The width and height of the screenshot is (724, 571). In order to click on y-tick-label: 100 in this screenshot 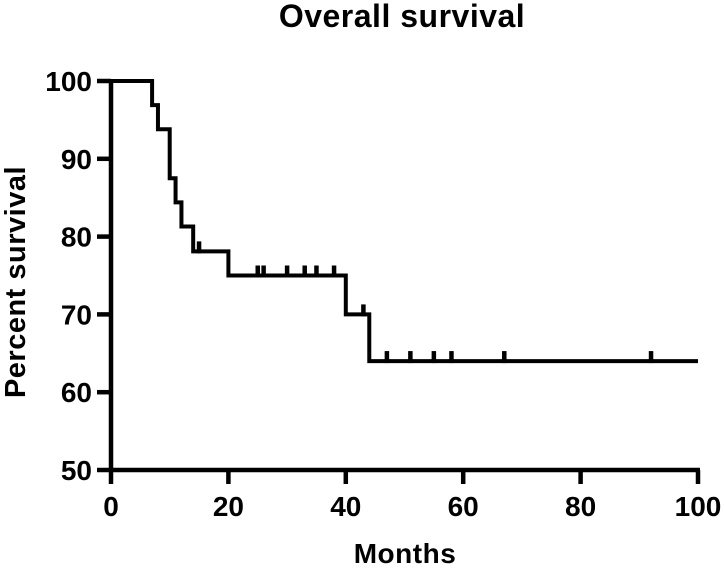, I will do `click(68, 81)`.